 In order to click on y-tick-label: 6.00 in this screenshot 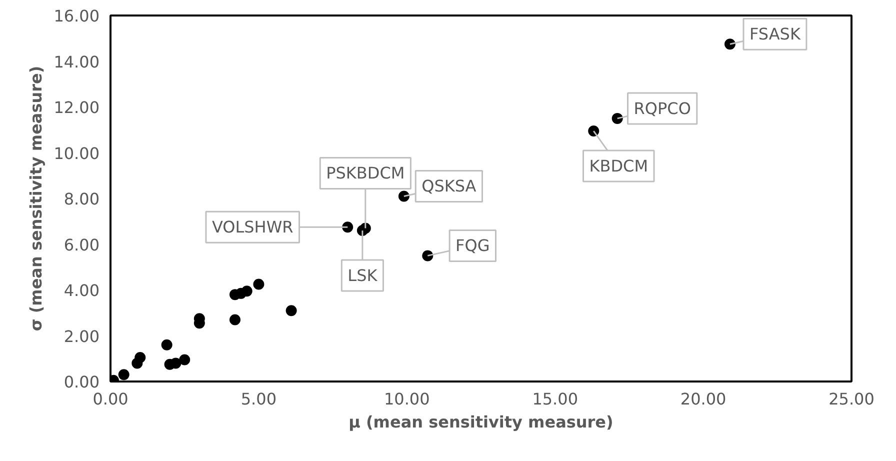, I will do `click(82, 244)`.